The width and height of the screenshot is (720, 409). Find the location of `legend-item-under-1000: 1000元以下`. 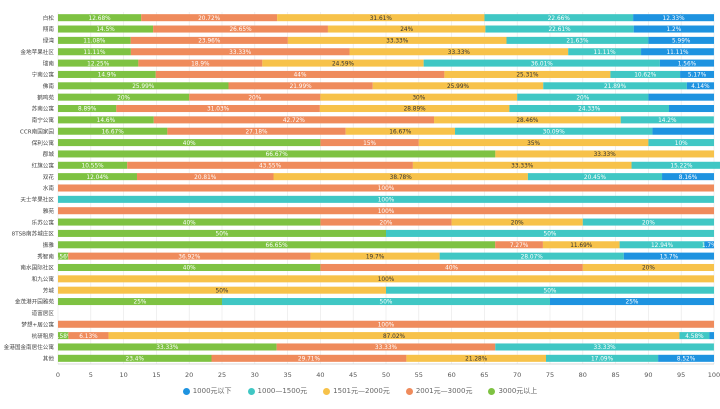

legend-item-under-1000: 1000元以下 is located at coordinates (207, 391).